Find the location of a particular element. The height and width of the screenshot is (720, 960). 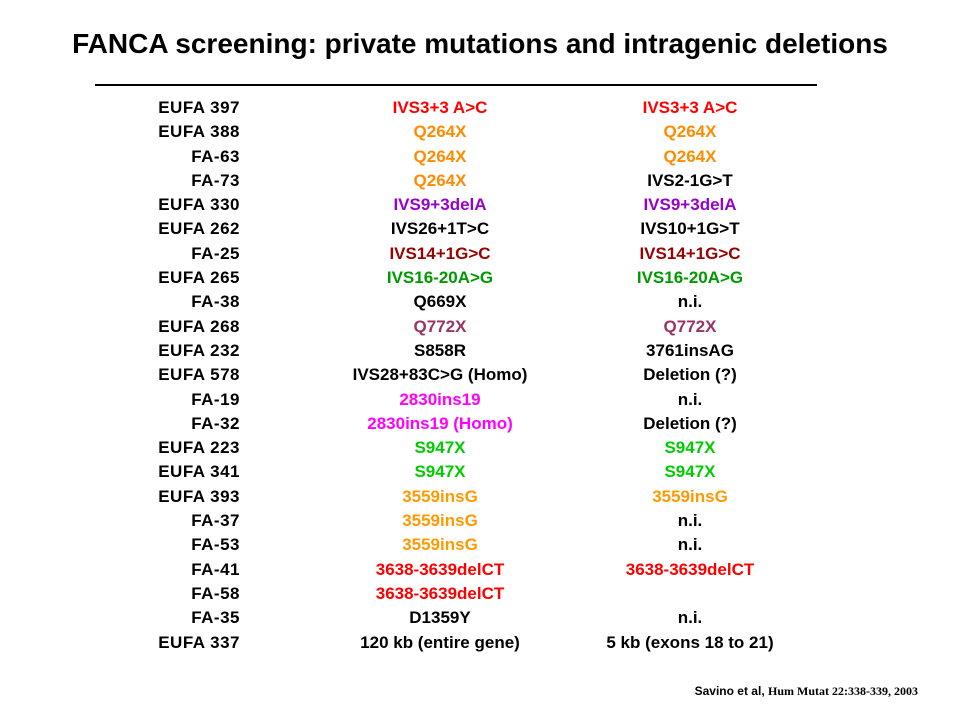

mutation-allele-2: 3559insG is located at coordinates (690, 496).